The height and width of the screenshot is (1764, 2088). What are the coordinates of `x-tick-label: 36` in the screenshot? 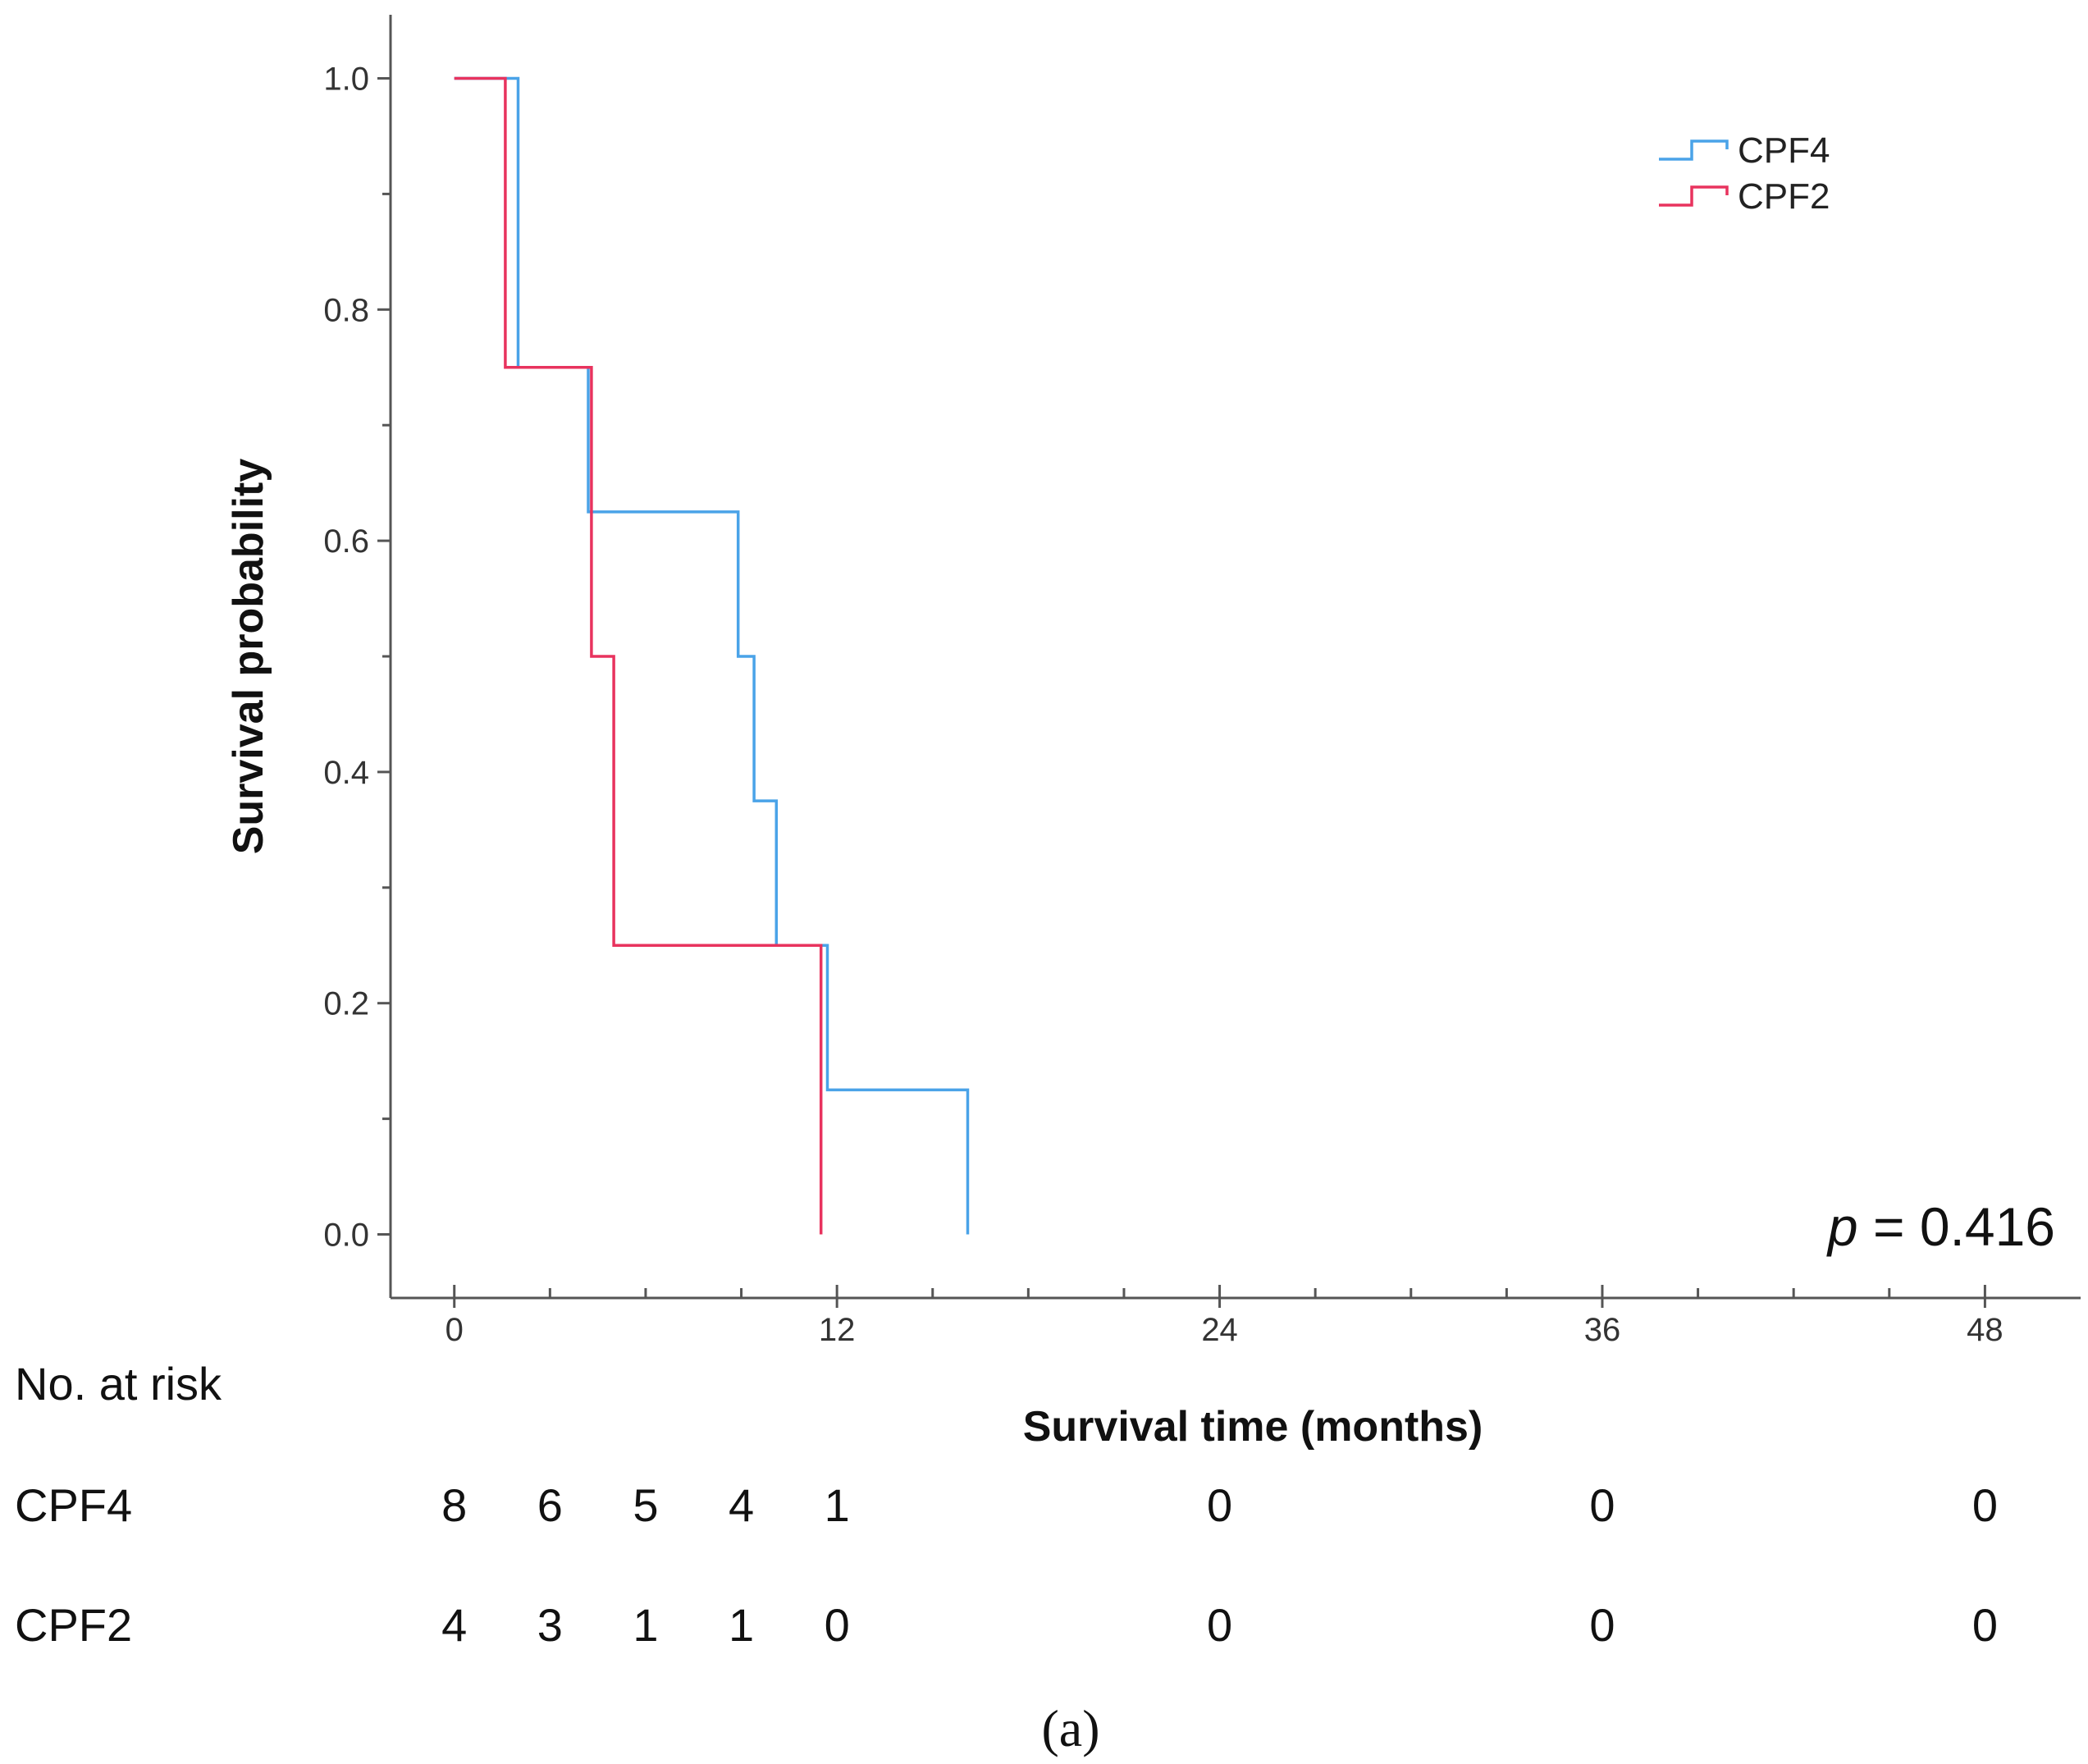 It's located at (1602, 1330).